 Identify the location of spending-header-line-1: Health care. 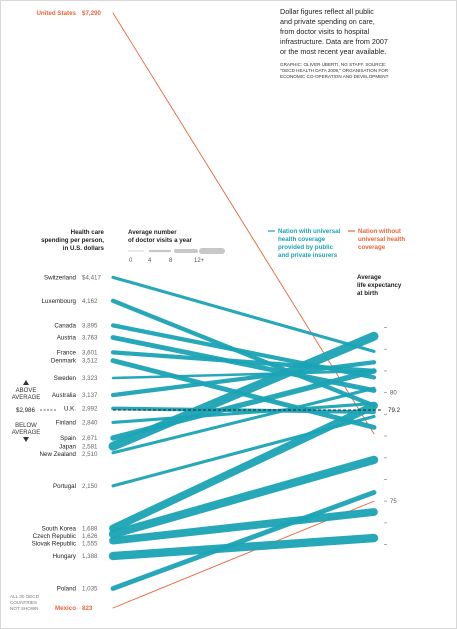
(88, 232).